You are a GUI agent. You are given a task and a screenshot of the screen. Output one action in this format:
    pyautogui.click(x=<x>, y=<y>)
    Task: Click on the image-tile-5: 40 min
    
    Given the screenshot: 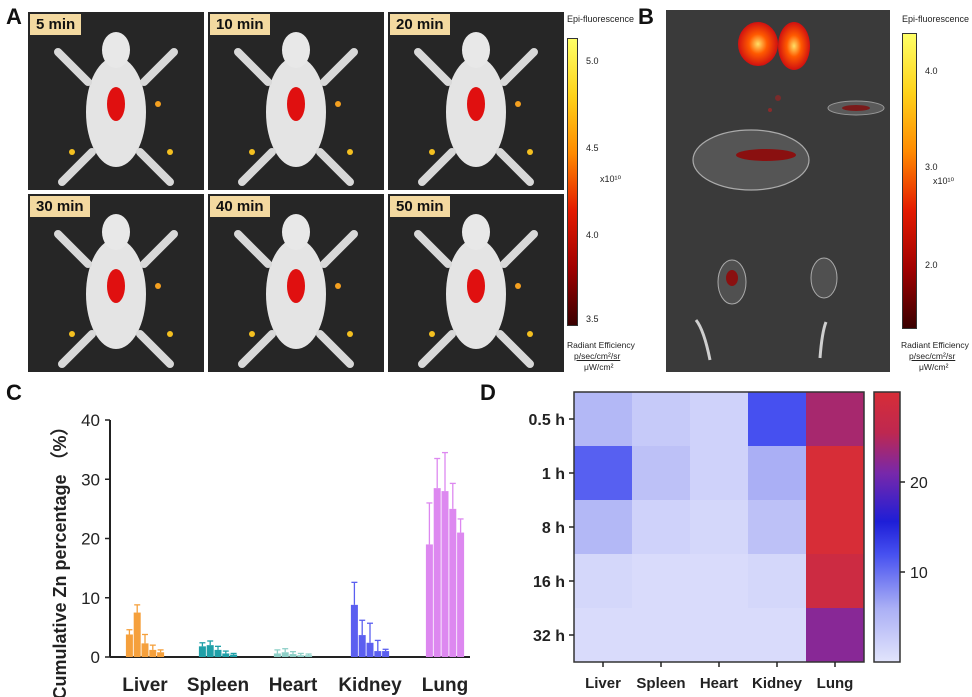 What is the action you would take?
    pyautogui.click(x=296, y=283)
    